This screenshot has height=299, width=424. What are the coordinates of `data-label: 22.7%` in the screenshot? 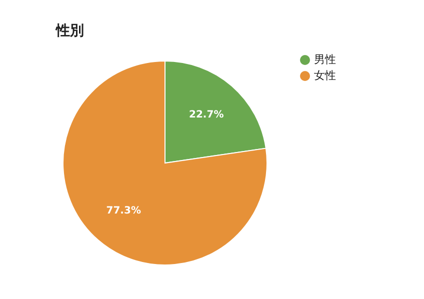 It's located at (206, 115).